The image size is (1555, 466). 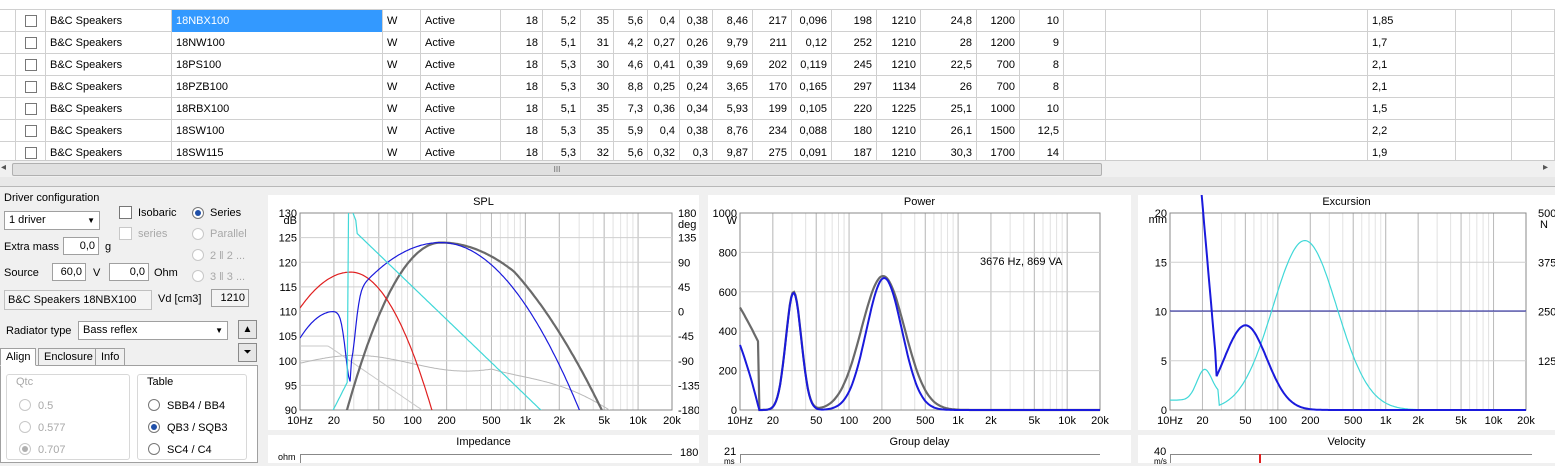 What do you see at coordinates (631, 131) in the screenshot?
I see `cell-c4: 5,9` at bounding box center [631, 131].